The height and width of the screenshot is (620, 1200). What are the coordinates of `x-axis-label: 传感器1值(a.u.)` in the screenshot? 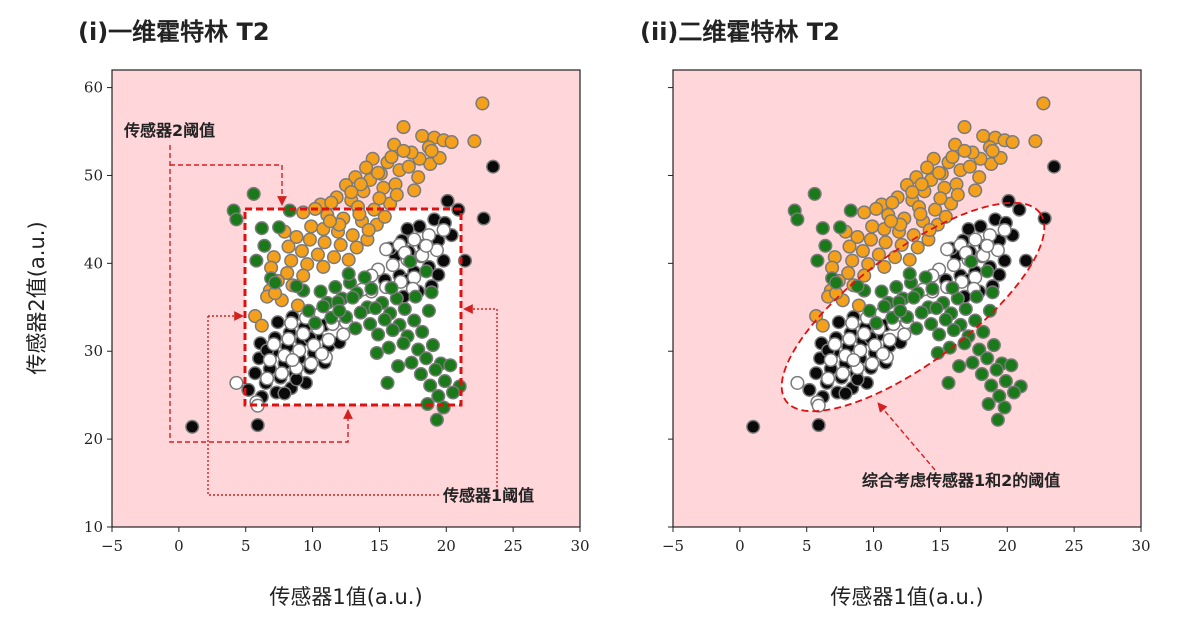 It's located at (345, 597).